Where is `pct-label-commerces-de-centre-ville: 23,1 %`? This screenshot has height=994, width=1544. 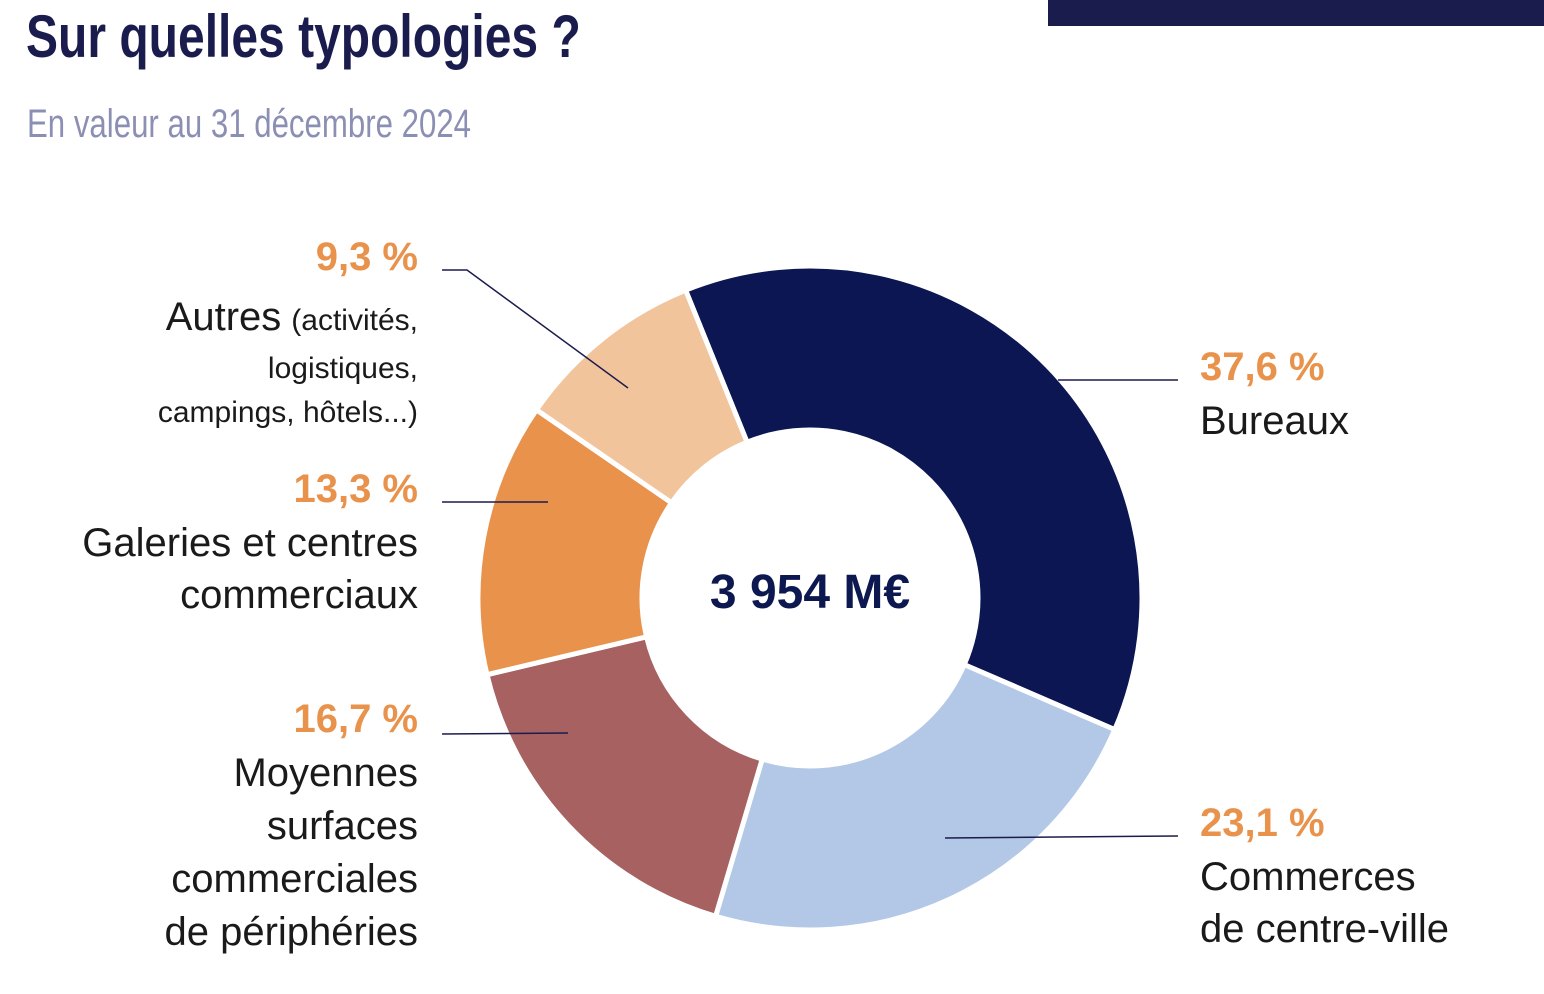
pct-label-commerces-de-centre-ville: 23,1 % is located at coordinates (1262, 823).